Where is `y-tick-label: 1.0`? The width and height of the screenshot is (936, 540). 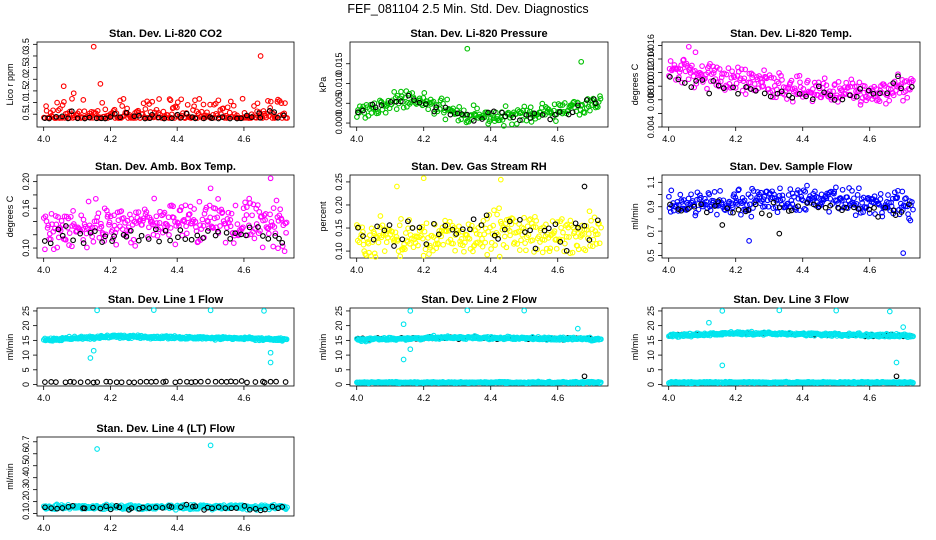
y-tick-label: 1.0 is located at coordinates (26, 102).